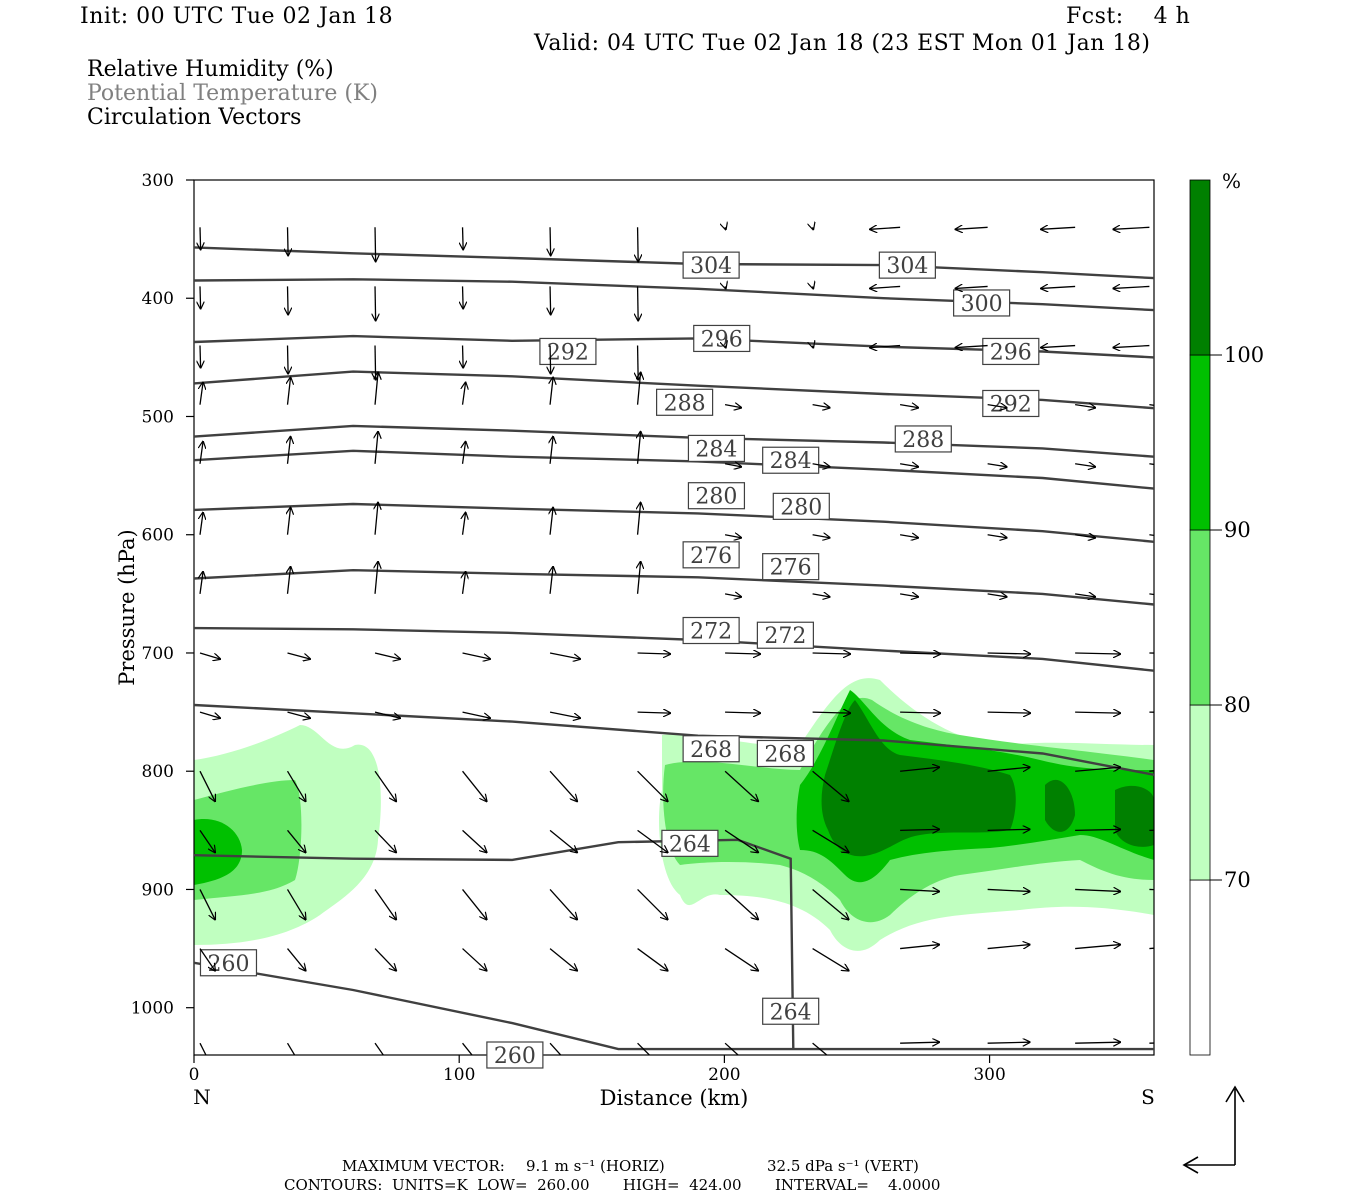  What do you see at coordinates (1128, 16) in the screenshot?
I see `forecast-hour: Fcst: 4 h` at bounding box center [1128, 16].